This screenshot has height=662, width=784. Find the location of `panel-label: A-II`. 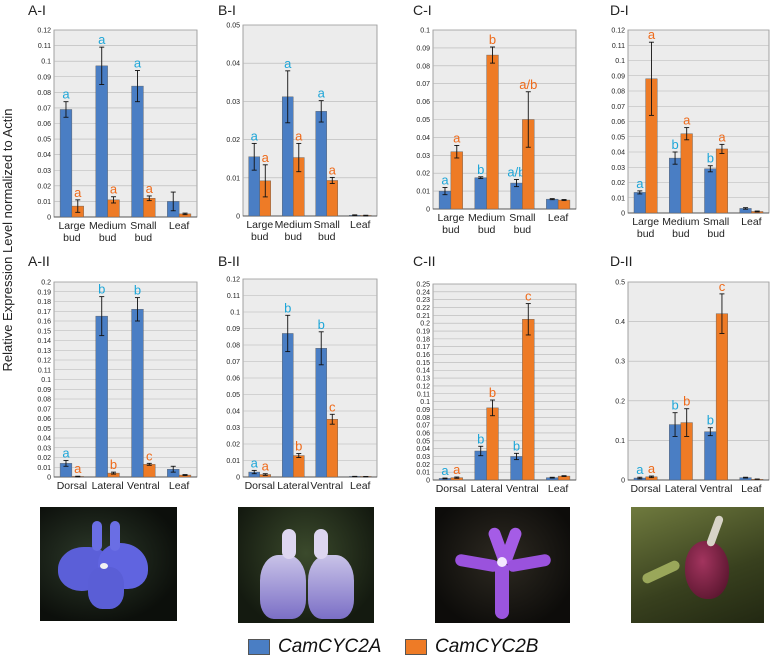

panel-label: A-II is located at coordinates (39, 261).